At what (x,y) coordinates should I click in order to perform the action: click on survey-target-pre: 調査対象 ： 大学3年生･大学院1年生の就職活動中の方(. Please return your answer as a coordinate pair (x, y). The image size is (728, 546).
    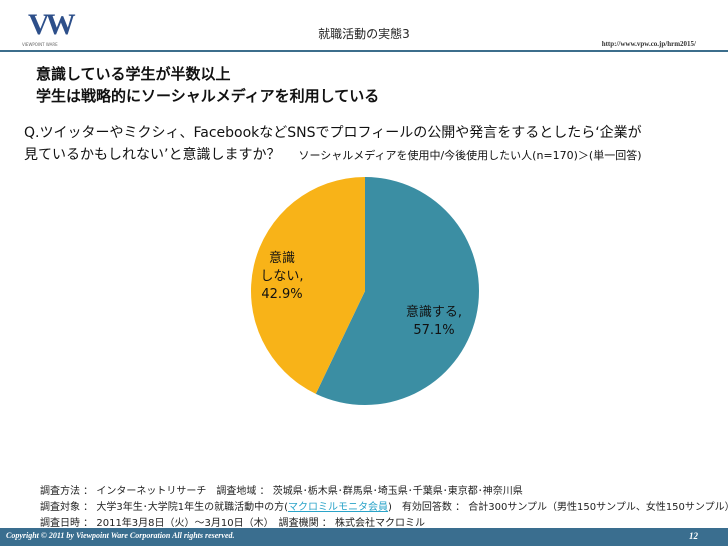
    Looking at the image, I should click on (164, 507).